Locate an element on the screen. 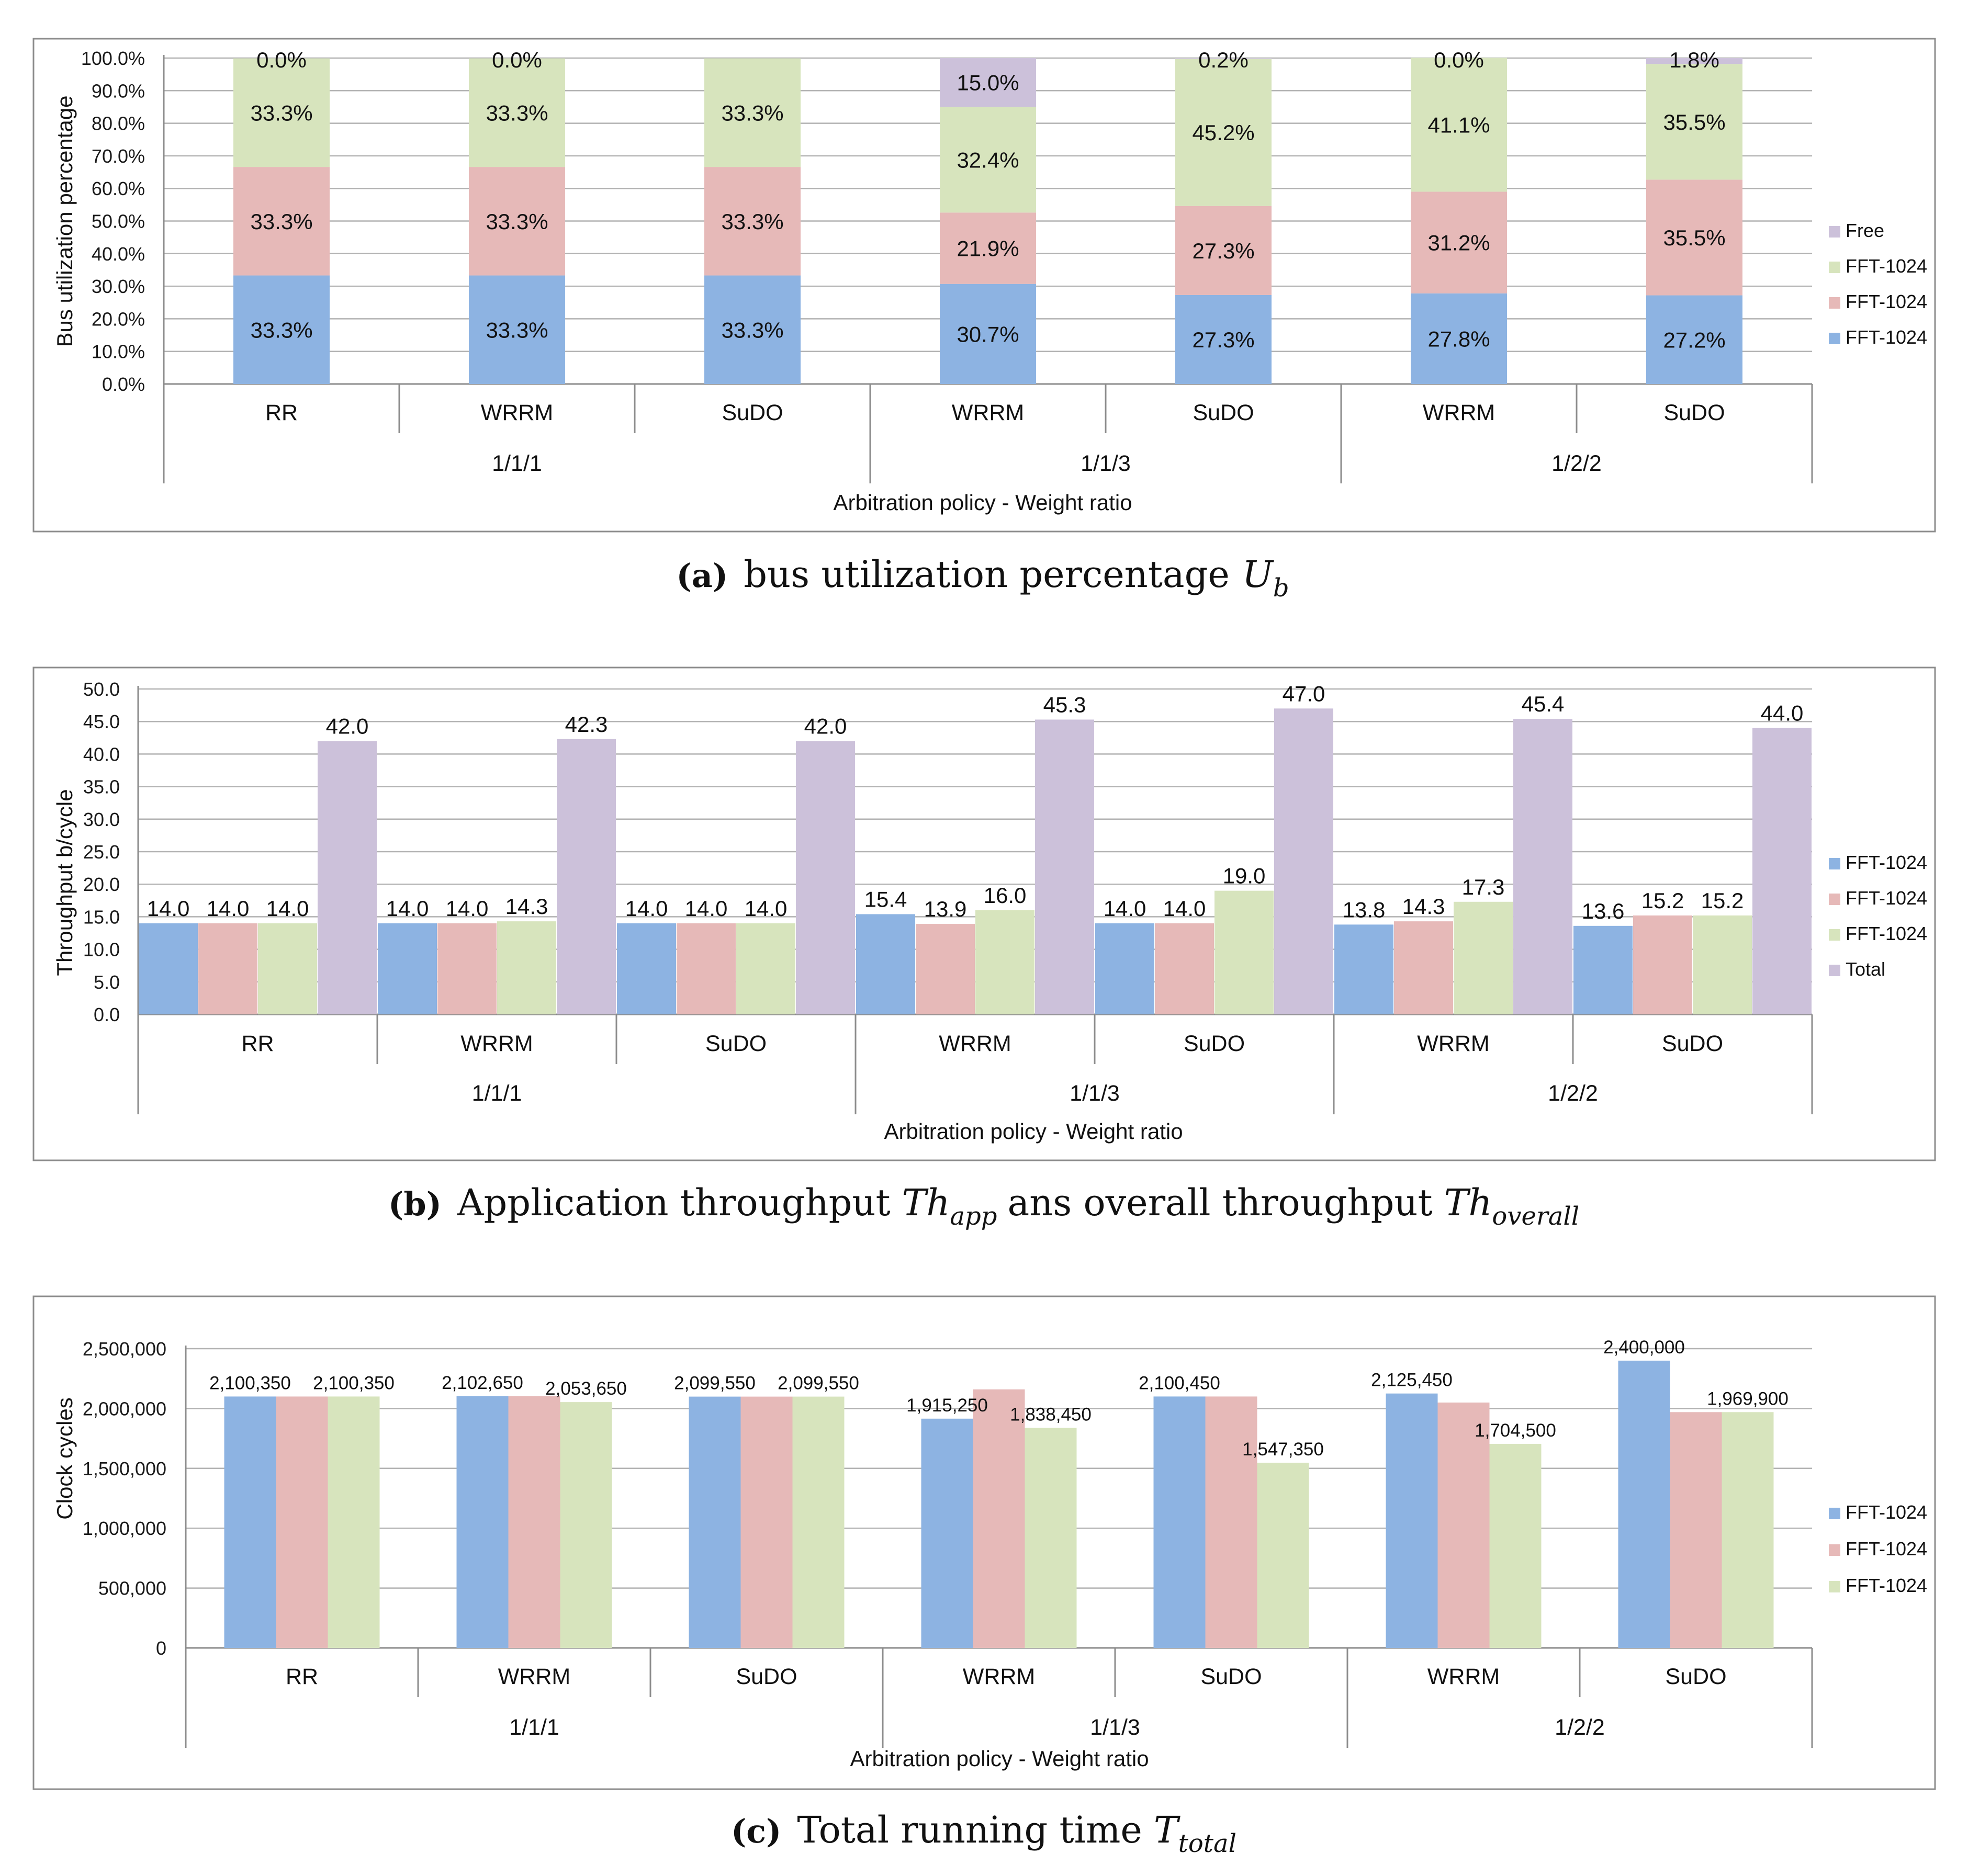  value-label: 21.9% is located at coordinates (988, 248).